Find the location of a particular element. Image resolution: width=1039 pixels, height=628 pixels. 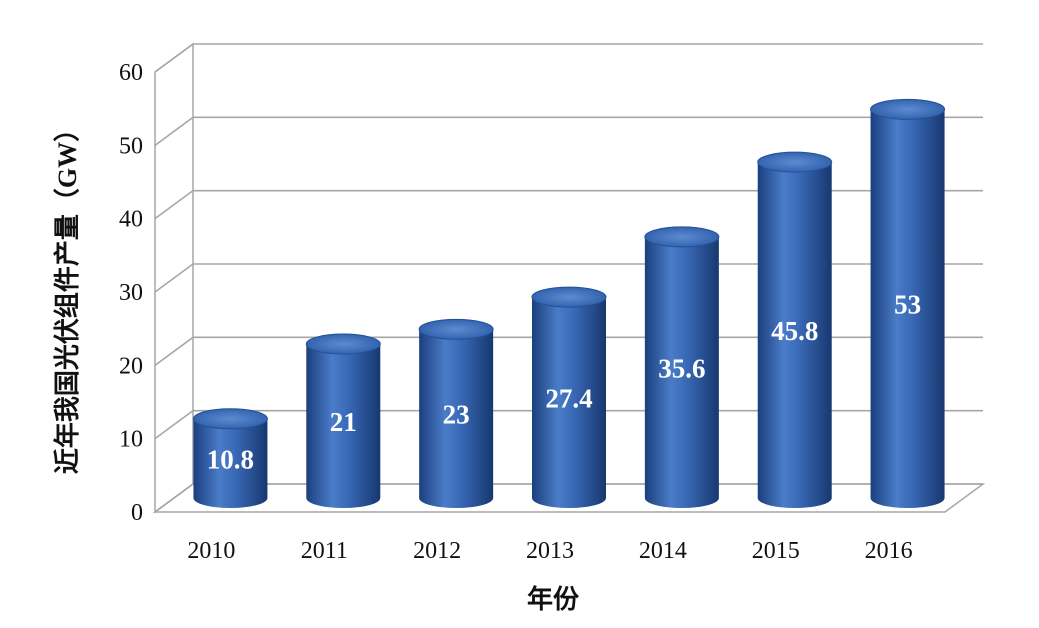

bar: 23 is located at coordinates (456, 413).